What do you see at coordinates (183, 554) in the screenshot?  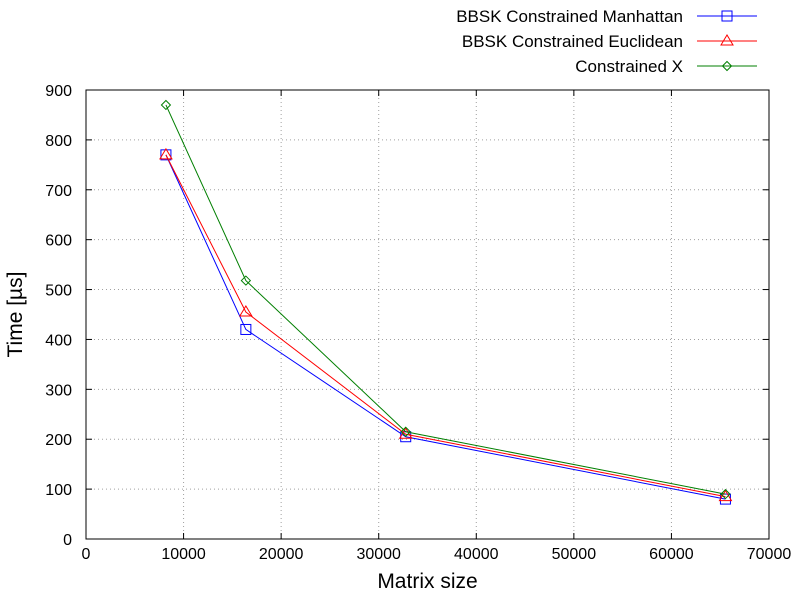 I see `x-tick-label: 10000` at bounding box center [183, 554].